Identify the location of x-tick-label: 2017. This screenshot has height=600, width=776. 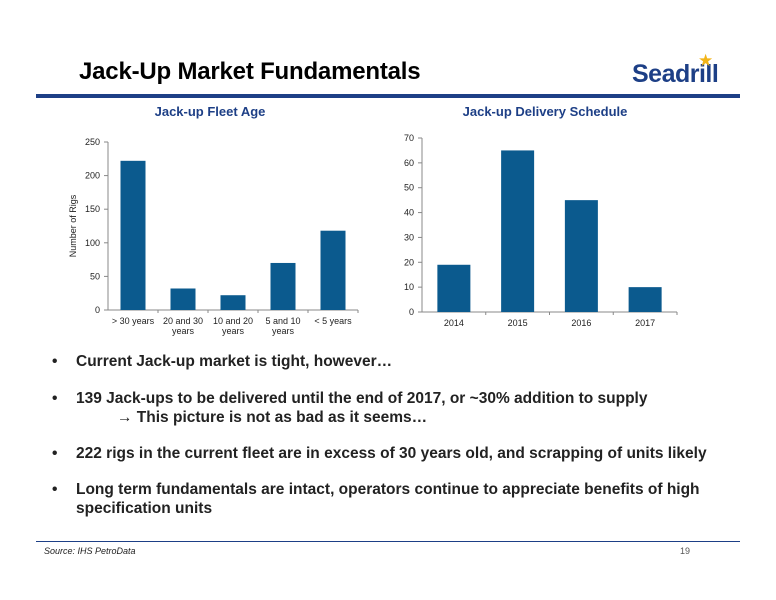
(645, 323).